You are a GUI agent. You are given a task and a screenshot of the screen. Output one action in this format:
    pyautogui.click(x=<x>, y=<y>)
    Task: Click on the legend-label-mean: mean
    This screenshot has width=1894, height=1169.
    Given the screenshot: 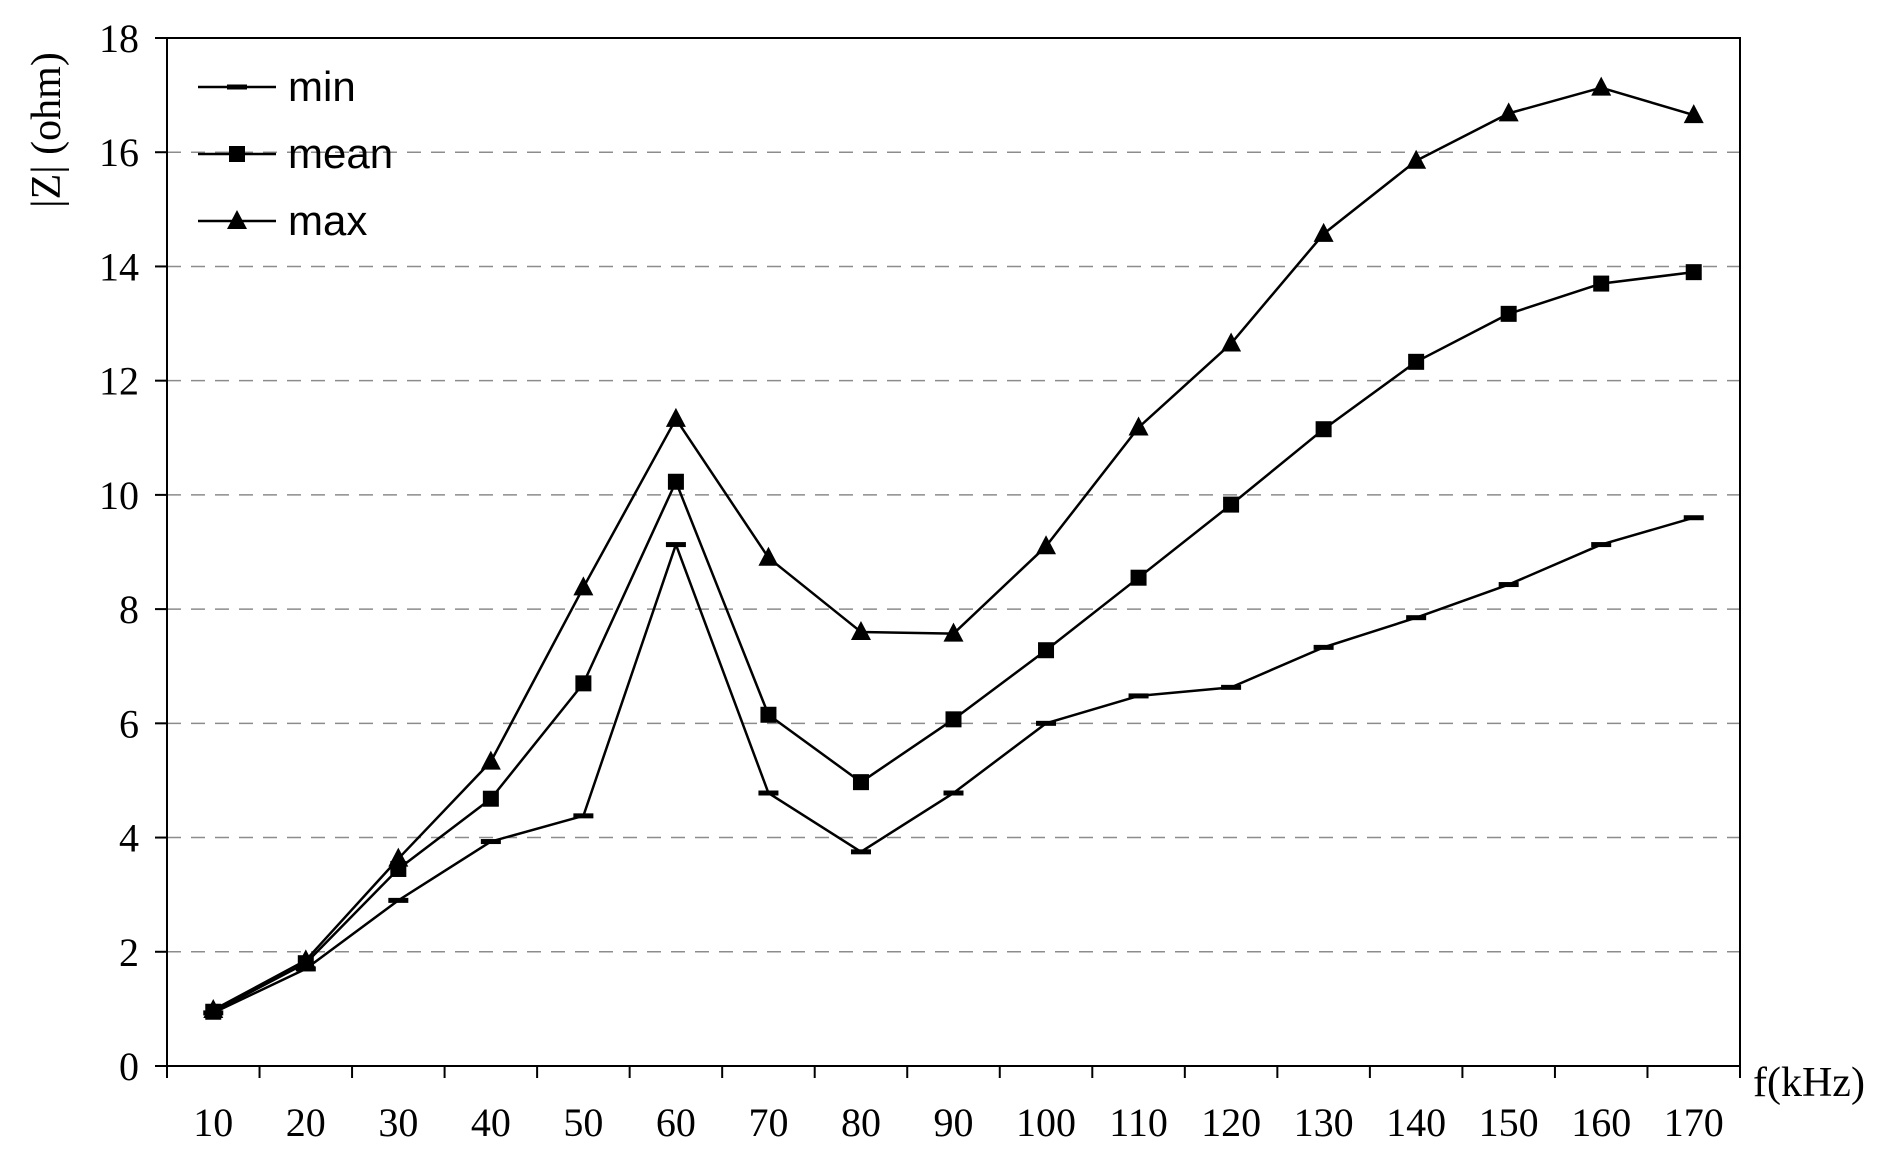 What is the action you would take?
    pyautogui.click(x=340, y=153)
    